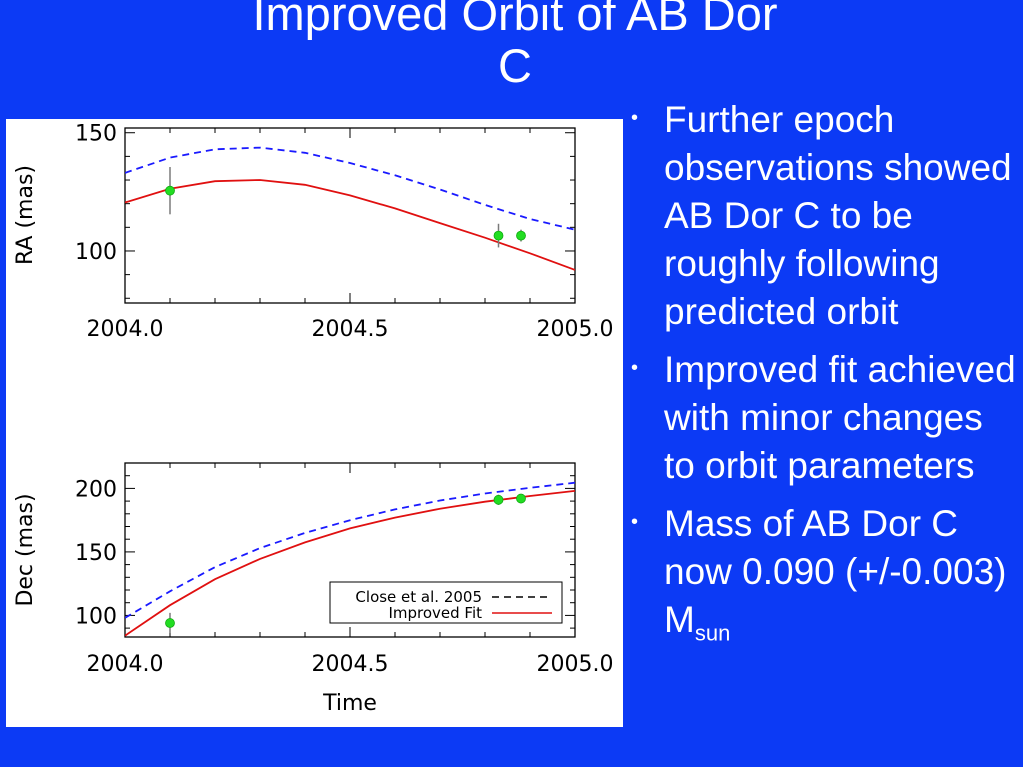  Describe the element at coordinates (835, 571) in the screenshot. I see `bullet-text-mass: Mass of AB Dor C now 0.090 (+/-0.003) M` at that location.